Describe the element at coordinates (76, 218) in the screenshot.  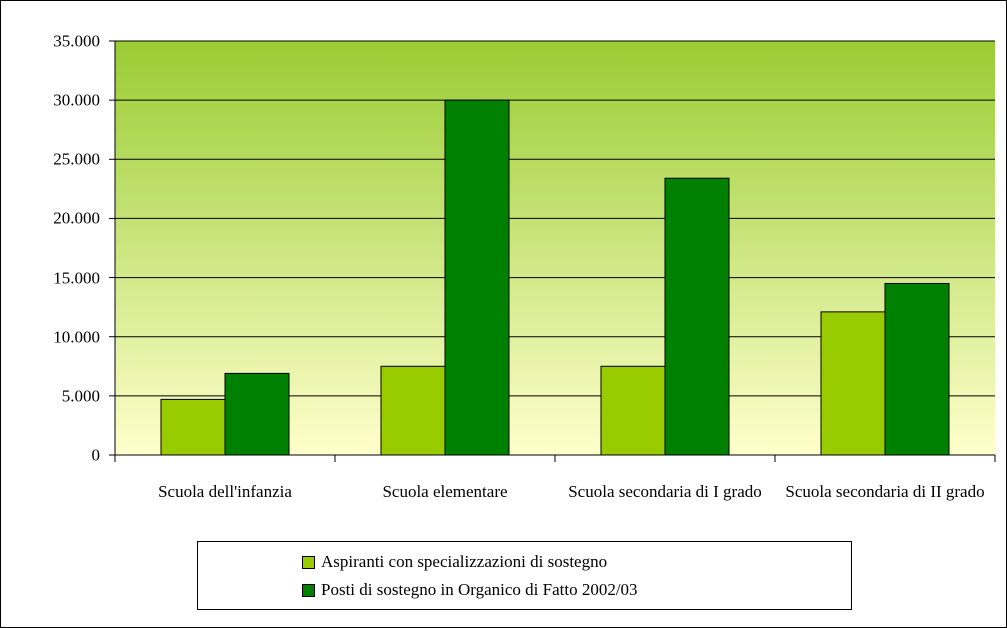
I see `y-tick-label: 20.000` at that location.